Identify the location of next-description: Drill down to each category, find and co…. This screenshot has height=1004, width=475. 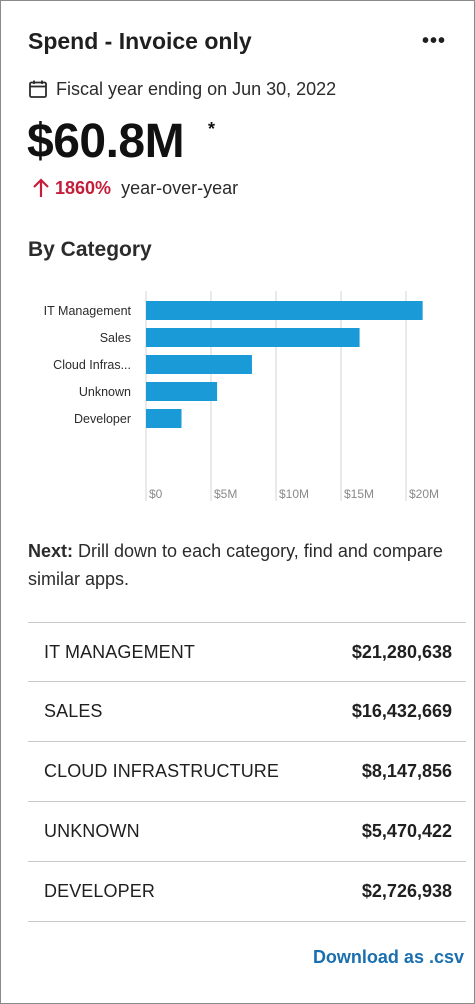
(235, 565).